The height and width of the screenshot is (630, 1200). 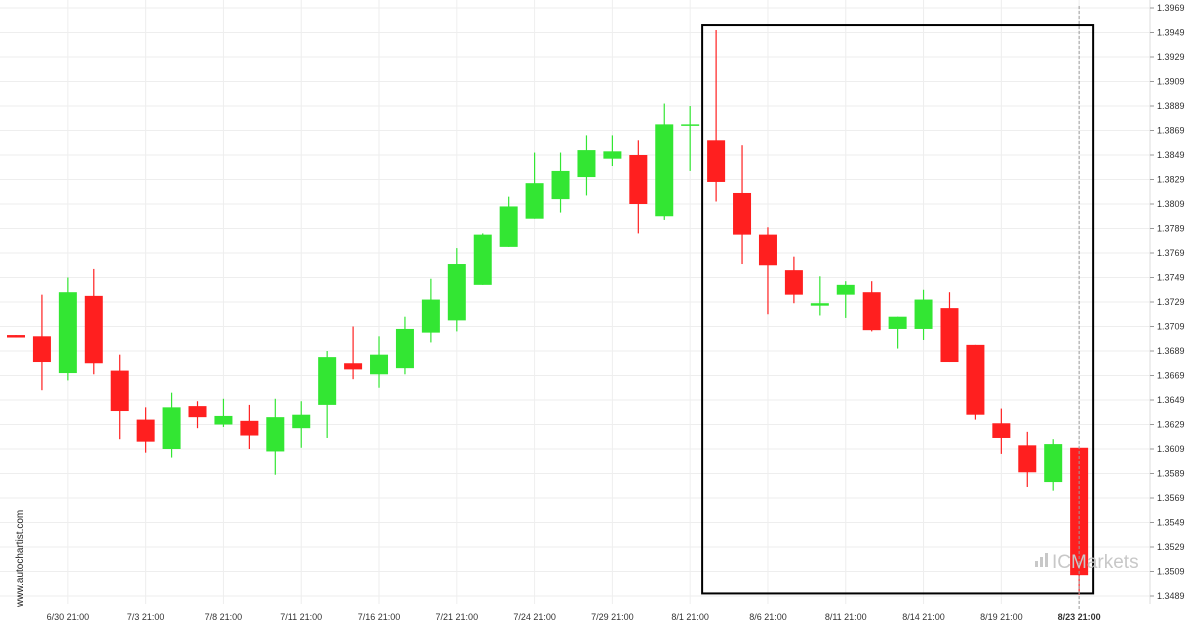 What do you see at coordinates (690, 617) in the screenshot?
I see `time-tick-label: 8/1 21:00` at bounding box center [690, 617].